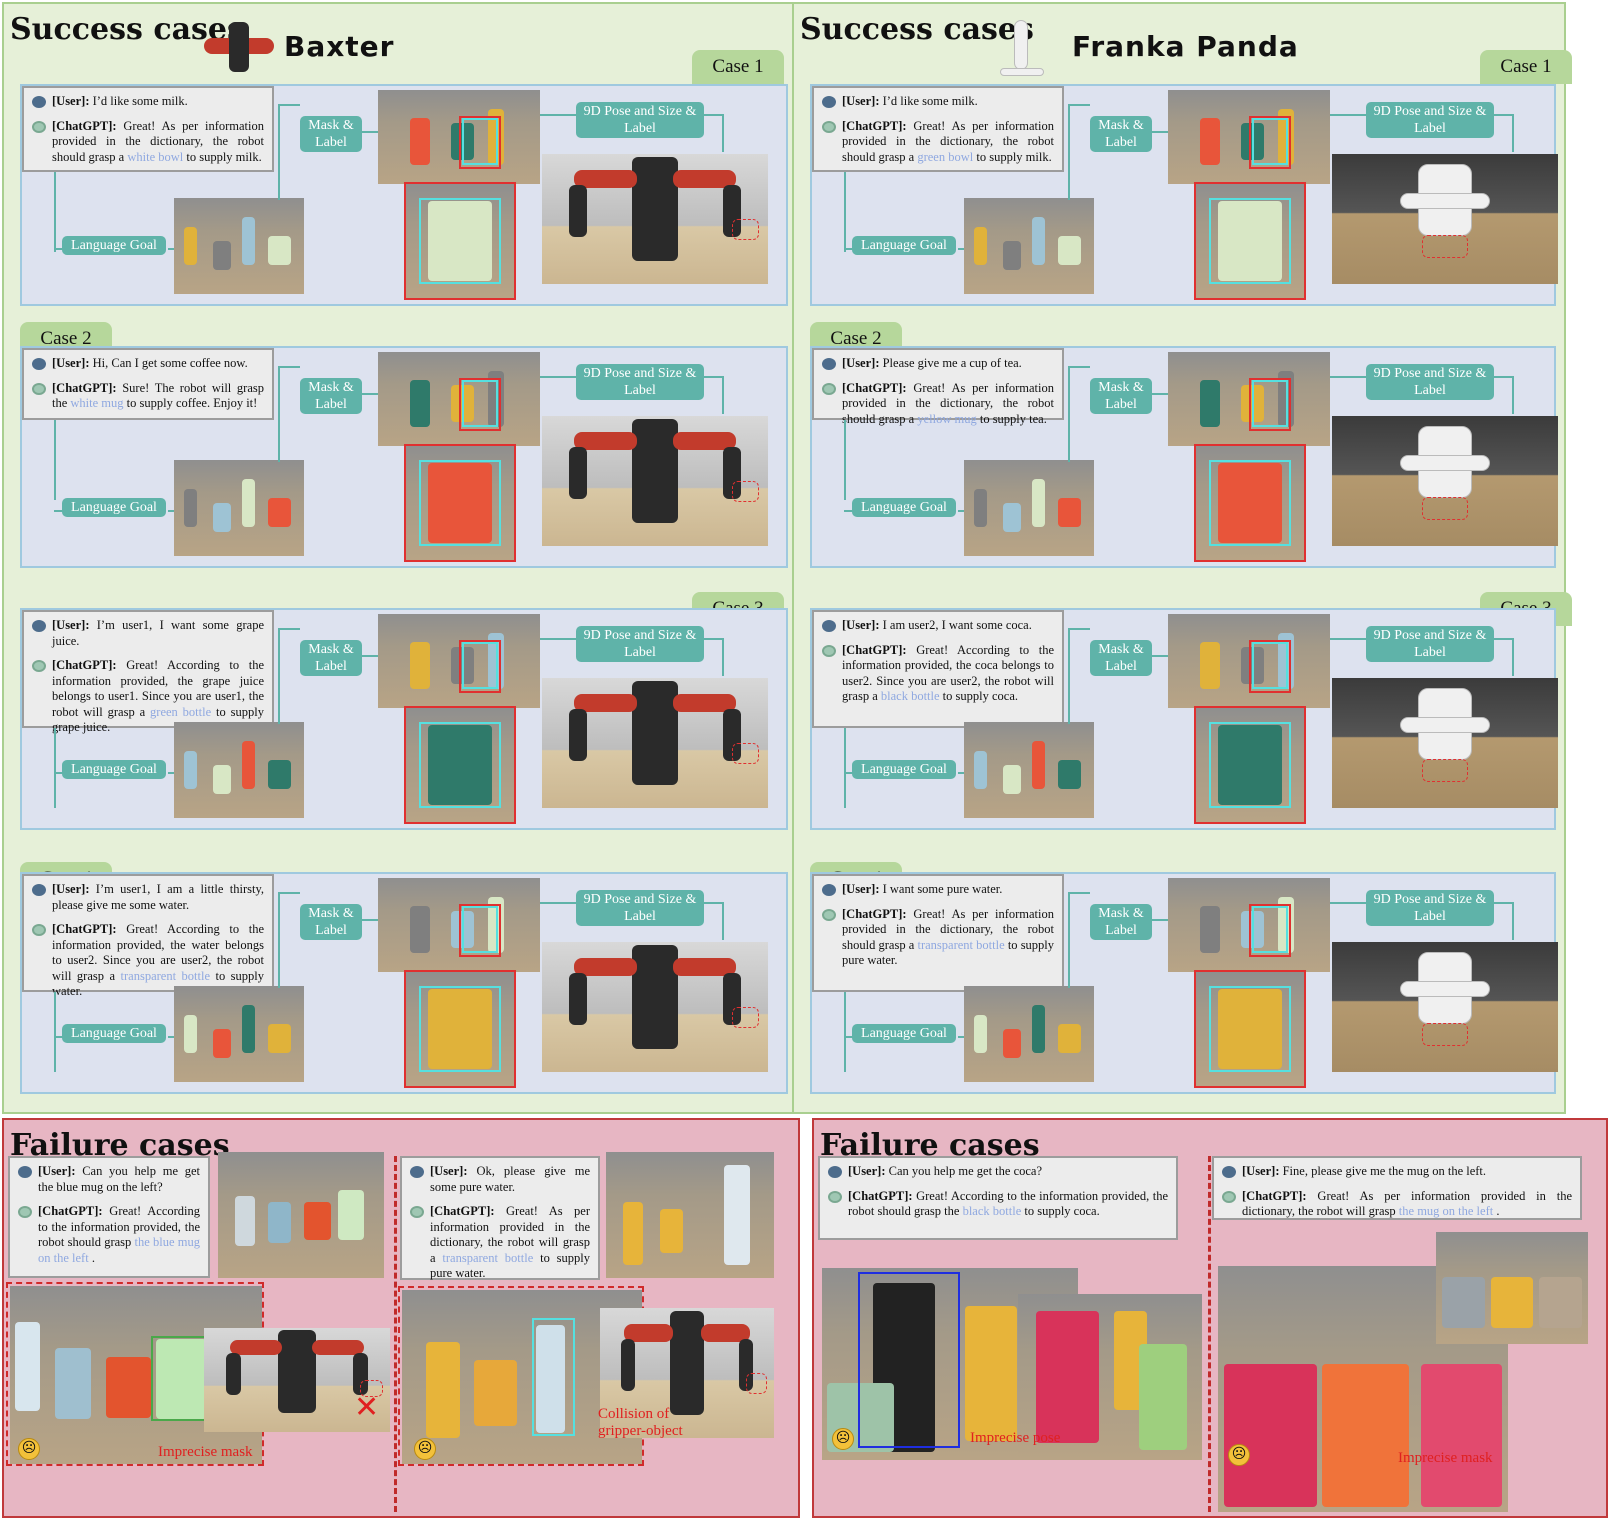  What do you see at coordinates (655, 481) in the screenshot?
I see `robot-photo` at bounding box center [655, 481].